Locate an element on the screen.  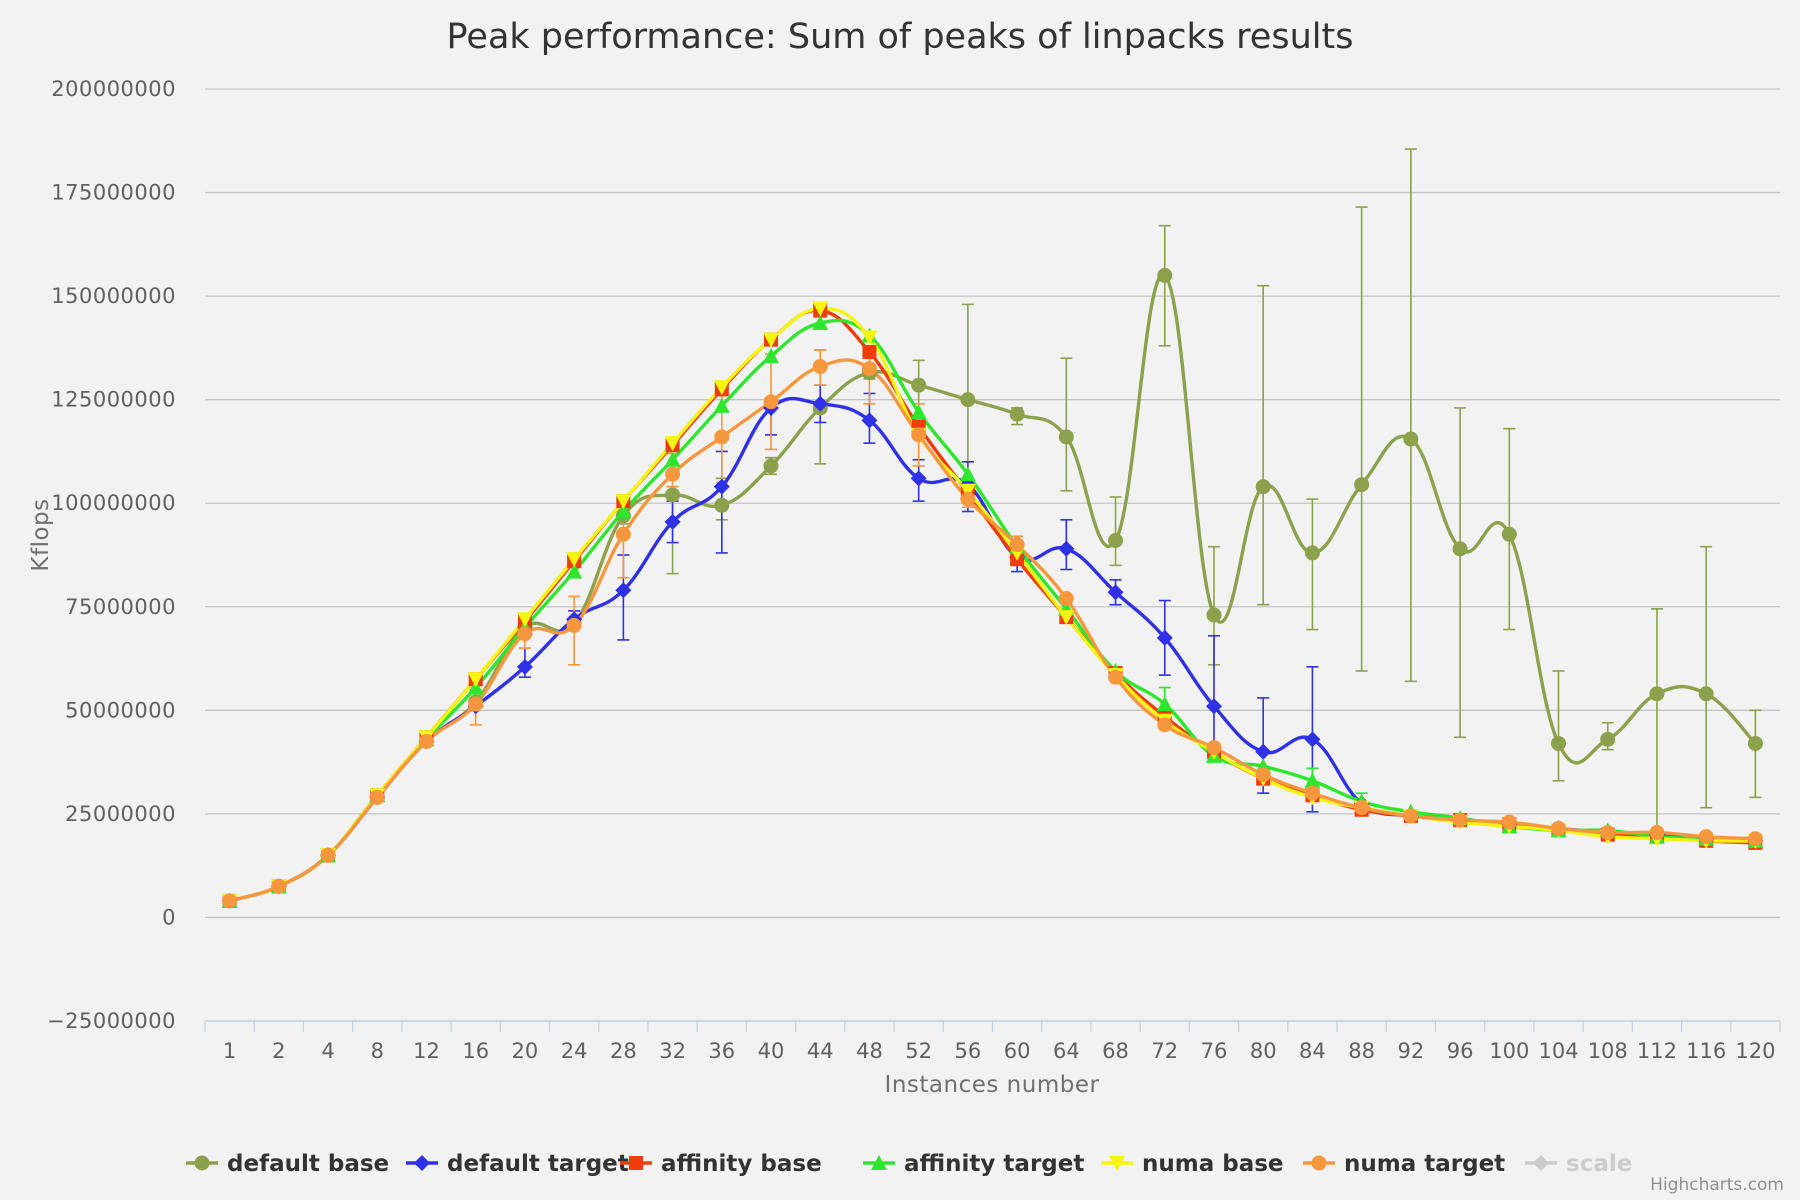
x-tick-label: 108 is located at coordinates (1608, 1051).